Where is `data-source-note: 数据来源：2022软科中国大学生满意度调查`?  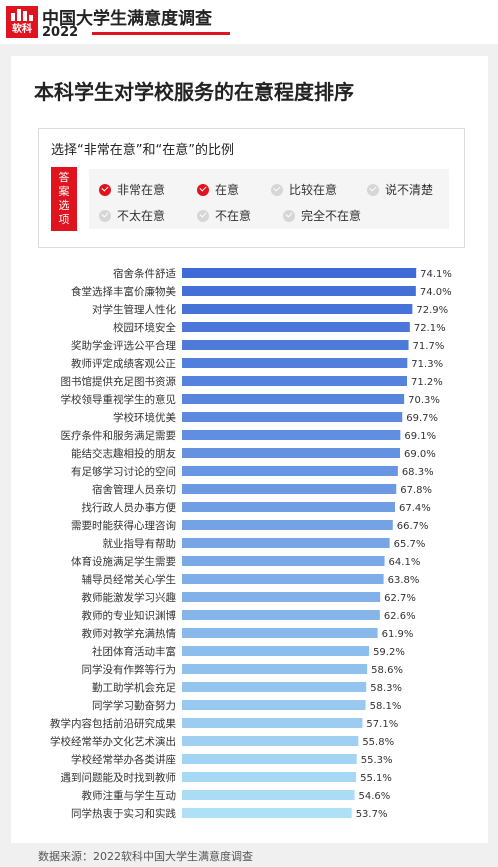
data-source-note: 数据来源：2022软科中国大学生满意度调查 is located at coordinates (145, 856).